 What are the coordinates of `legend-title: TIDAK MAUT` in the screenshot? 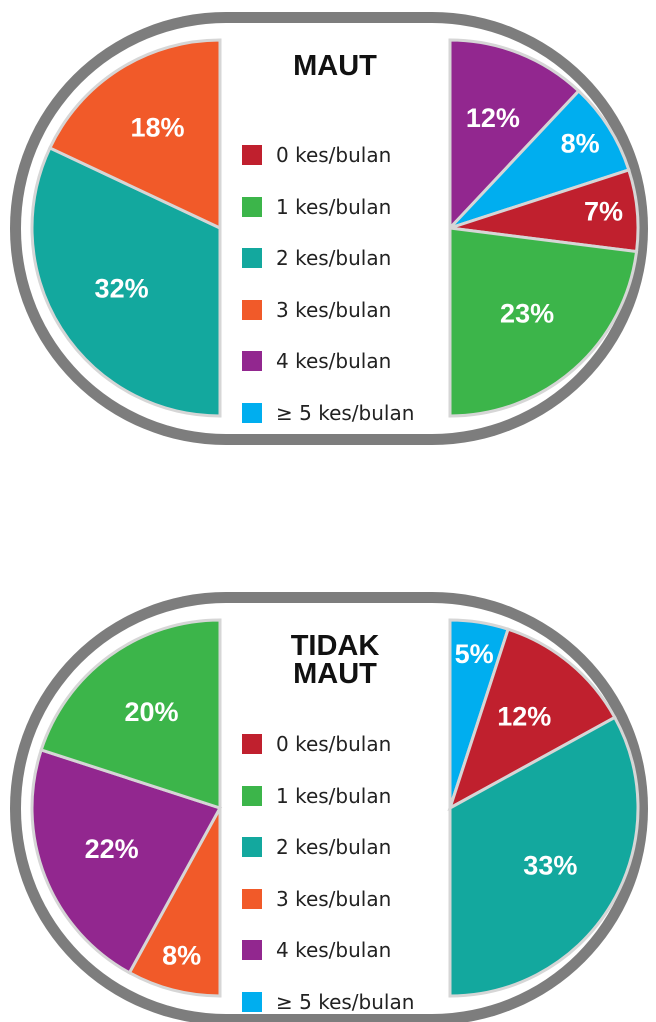 It's located at (335, 660).